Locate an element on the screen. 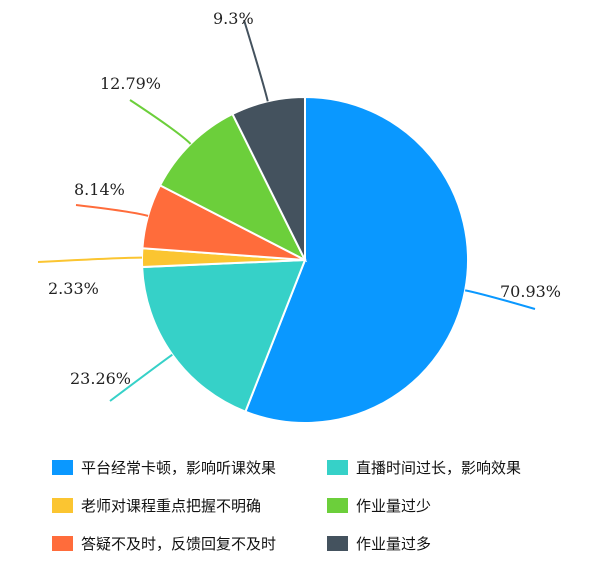 The height and width of the screenshot is (562, 593). legend-item-slow-feedback: 答疑不及时，反馈回复不及时 is located at coordinates (189, 543).